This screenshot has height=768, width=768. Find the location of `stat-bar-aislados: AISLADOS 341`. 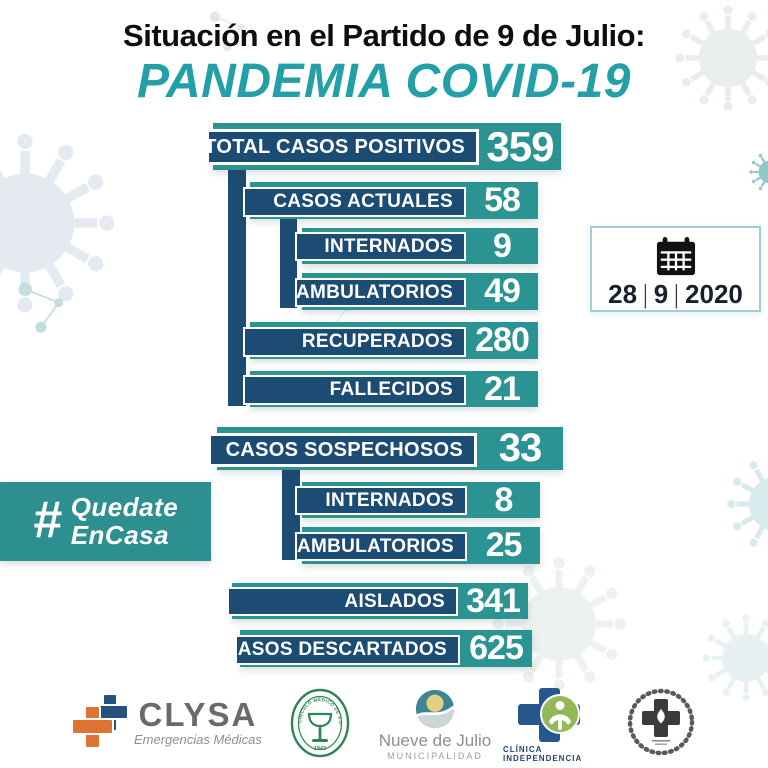

stat-bar-aislados: AISLADOS 341 is located at coordinates (377, 600).